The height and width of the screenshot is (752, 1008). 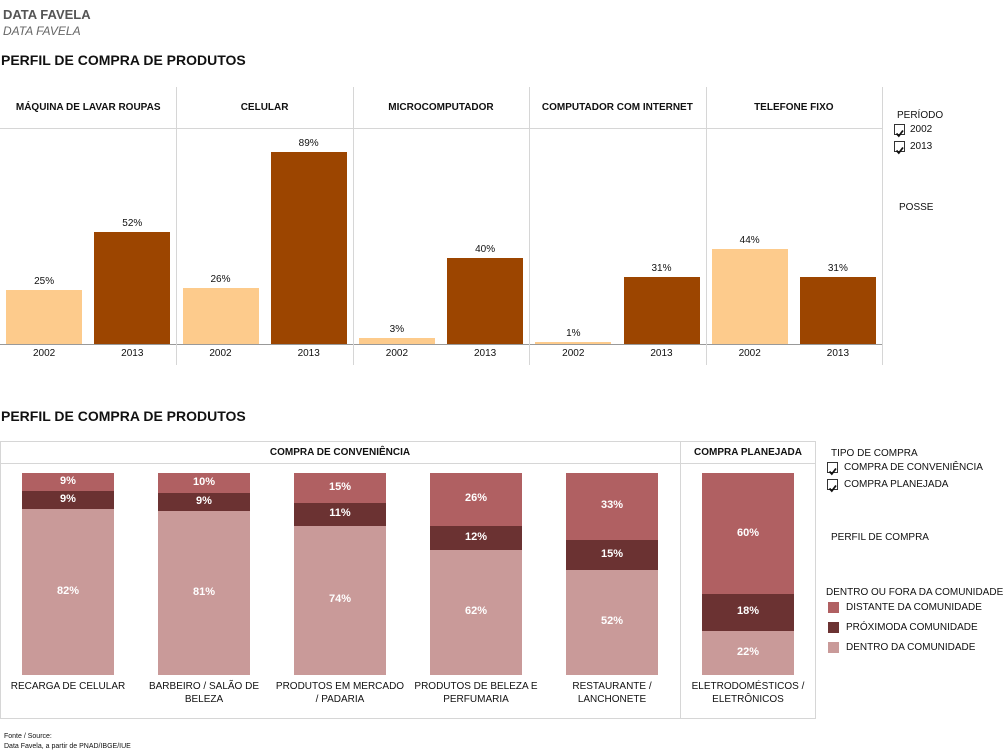 I want to click on filter-item: COMPRA PLANEJADA, so click(x=896, y=484).